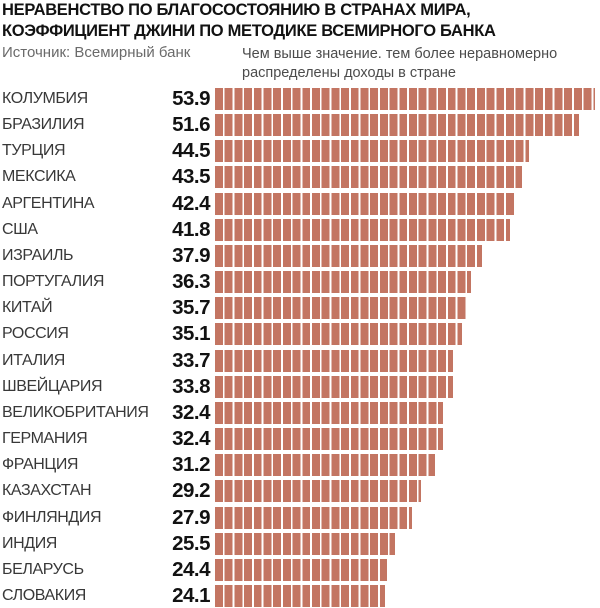 Image resolution: width=600 pixels, height=608 pixels. Describe the element at coordinates (45, 439) in the screenshot. I see `country-label: ГЕРМАНИЯ` at that location.